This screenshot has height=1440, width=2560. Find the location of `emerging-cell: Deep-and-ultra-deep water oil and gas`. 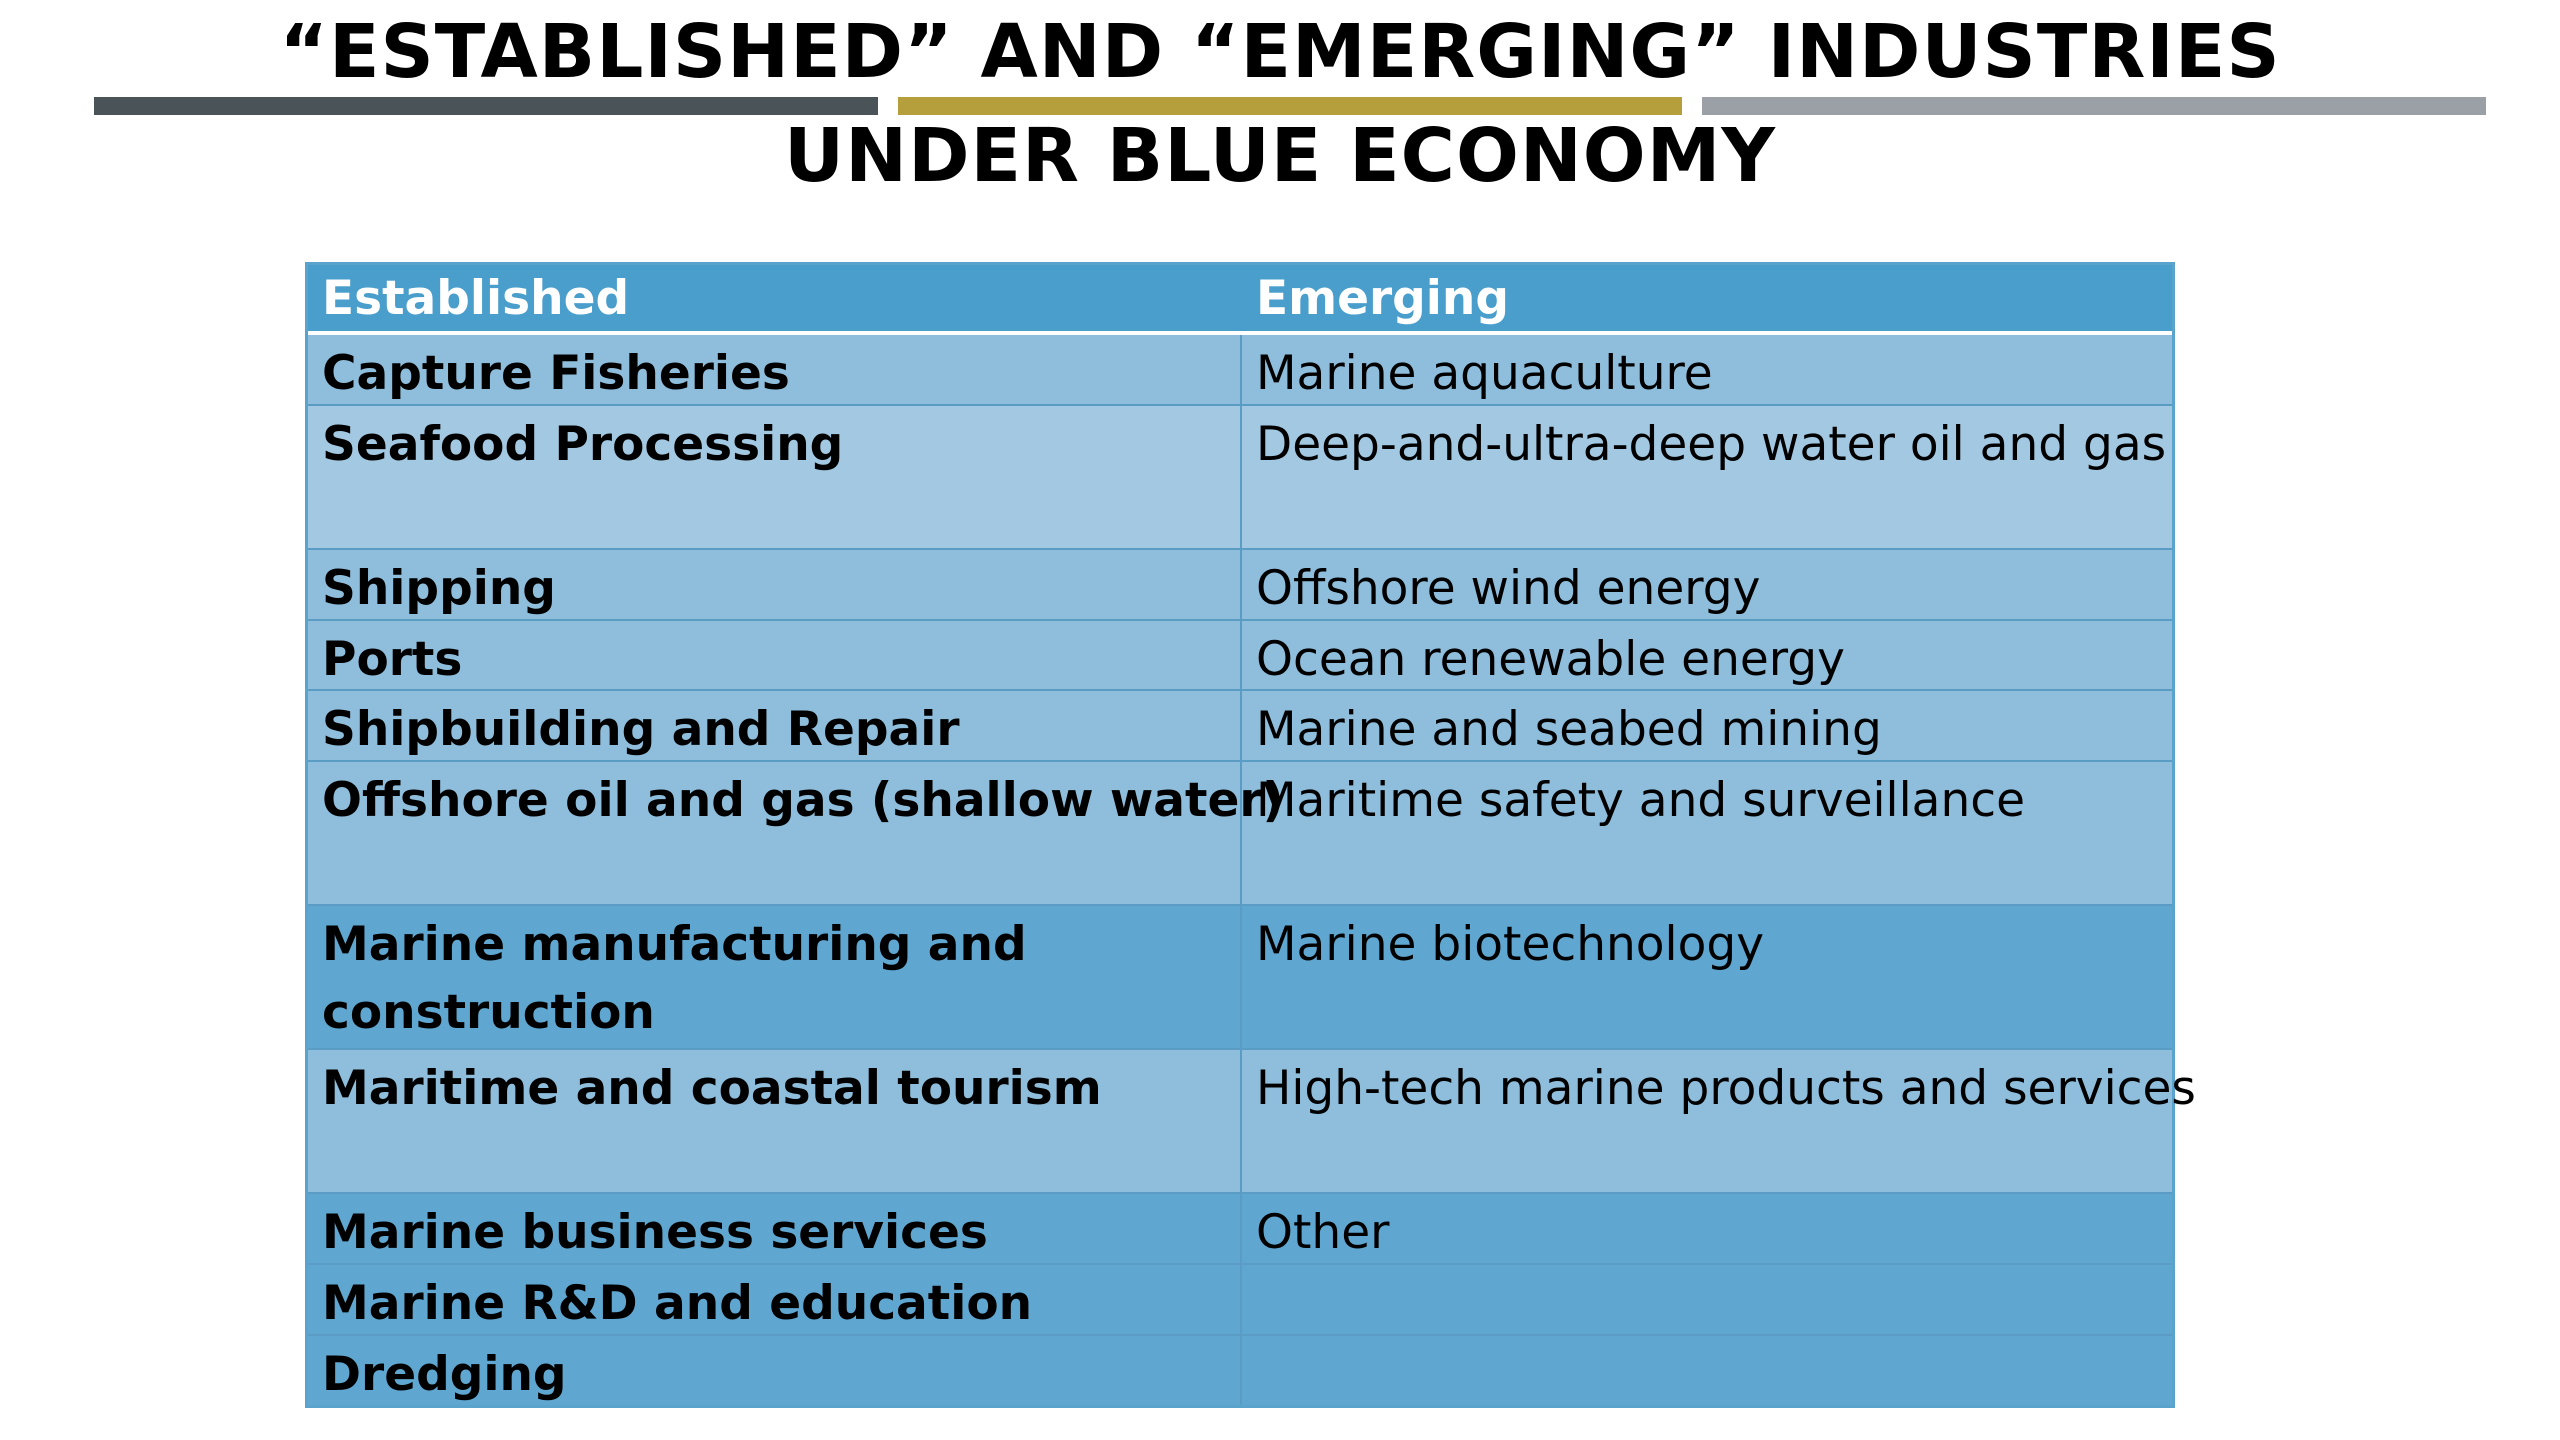

emerging-cell: Deep-and-ultra-deep water oil and gas is located at coordinates (1711, 444).